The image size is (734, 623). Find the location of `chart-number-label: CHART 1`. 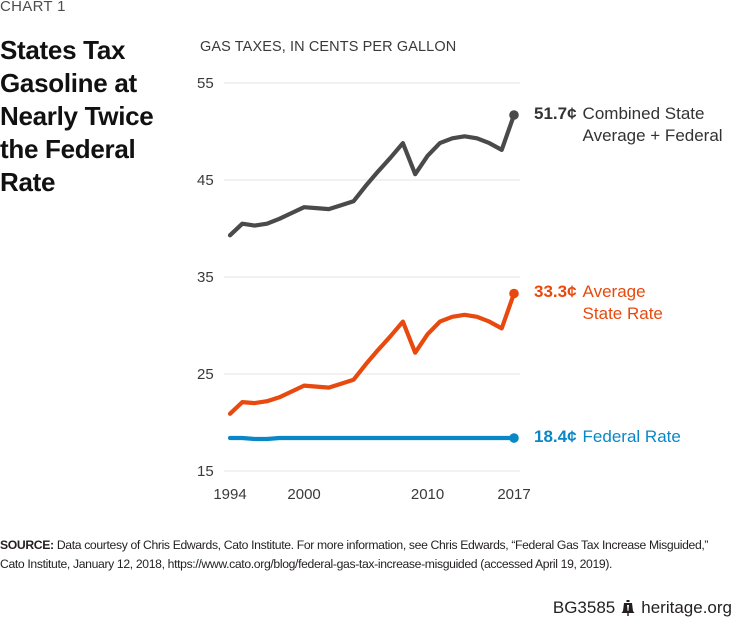

chart-number-label: CHART 1 is located at coordinates (33, 7).